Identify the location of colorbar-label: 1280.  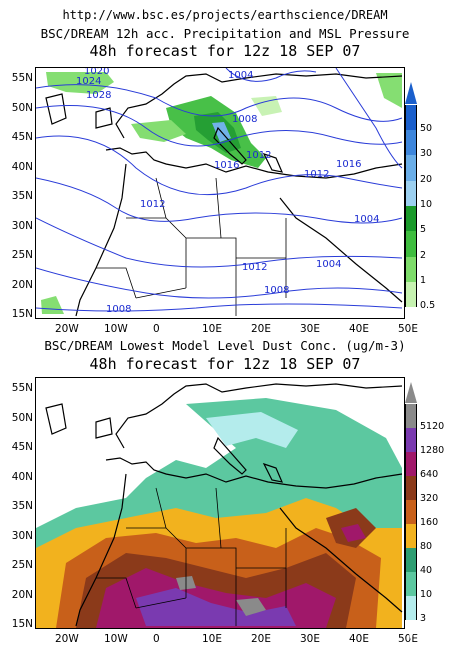
(432, 450).